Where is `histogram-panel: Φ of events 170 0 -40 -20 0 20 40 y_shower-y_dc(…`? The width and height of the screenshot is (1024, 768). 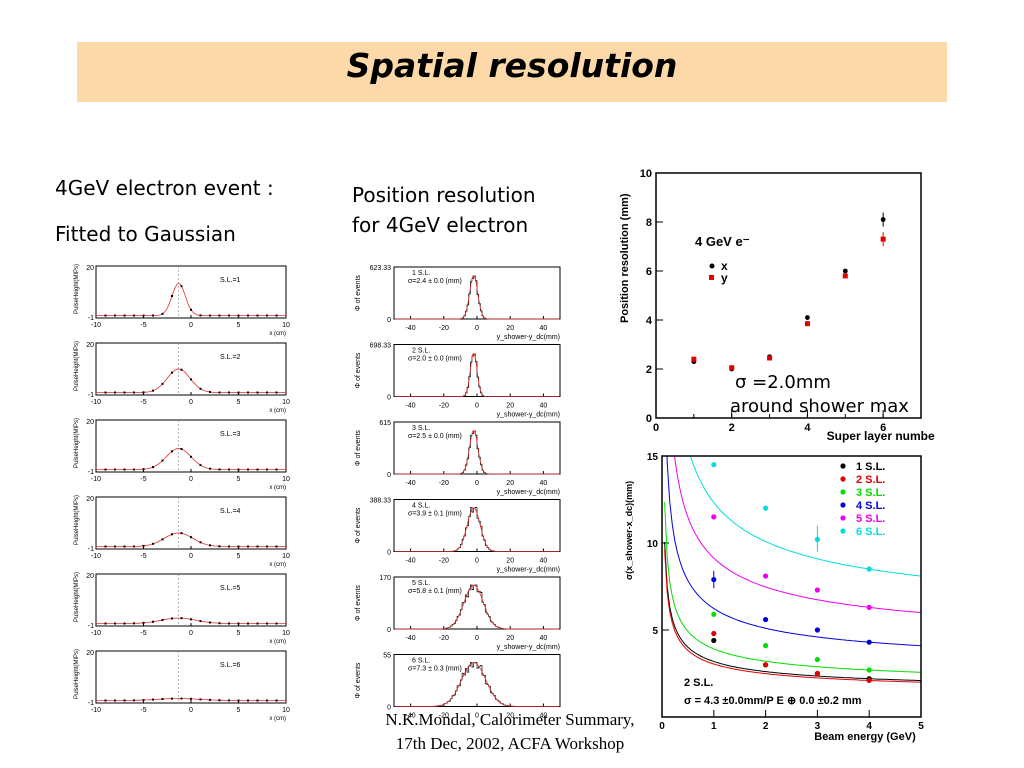 histogram-panel: Φ of events 170 0 -40 -20 0 20 40 y_shower-y_dc(… is located at coordinates (458, 613).